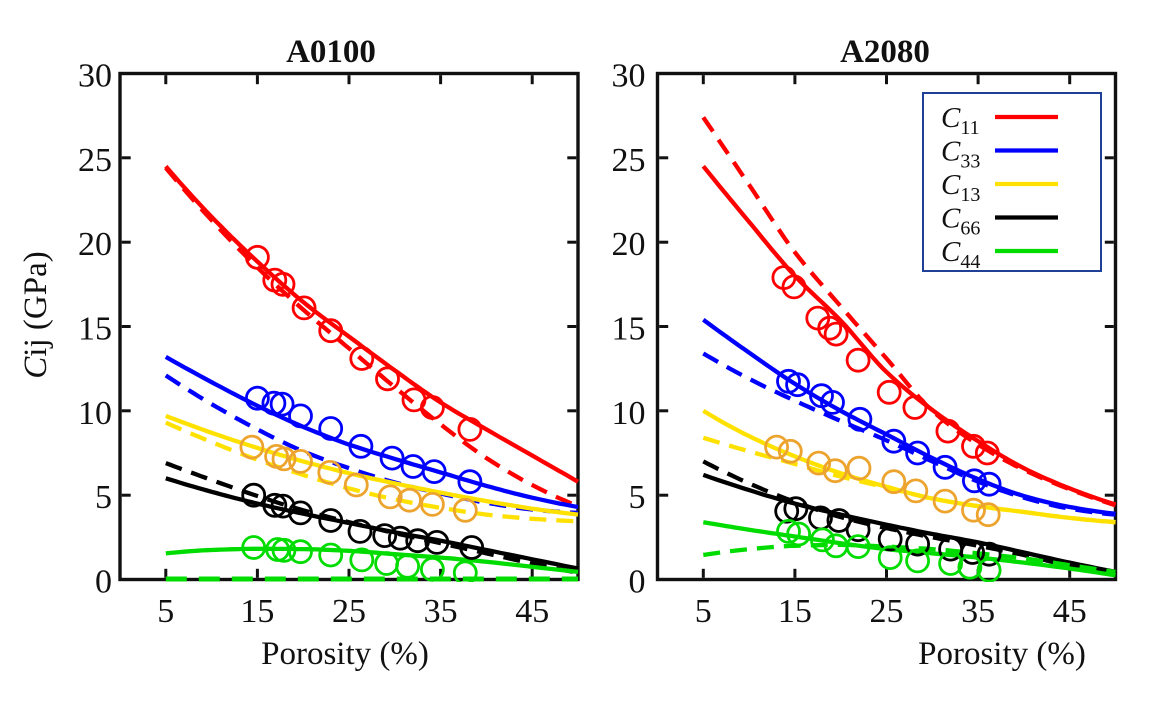 The image size is (1152, 701). I want to click on svg-text: C13, so click(960, 187).